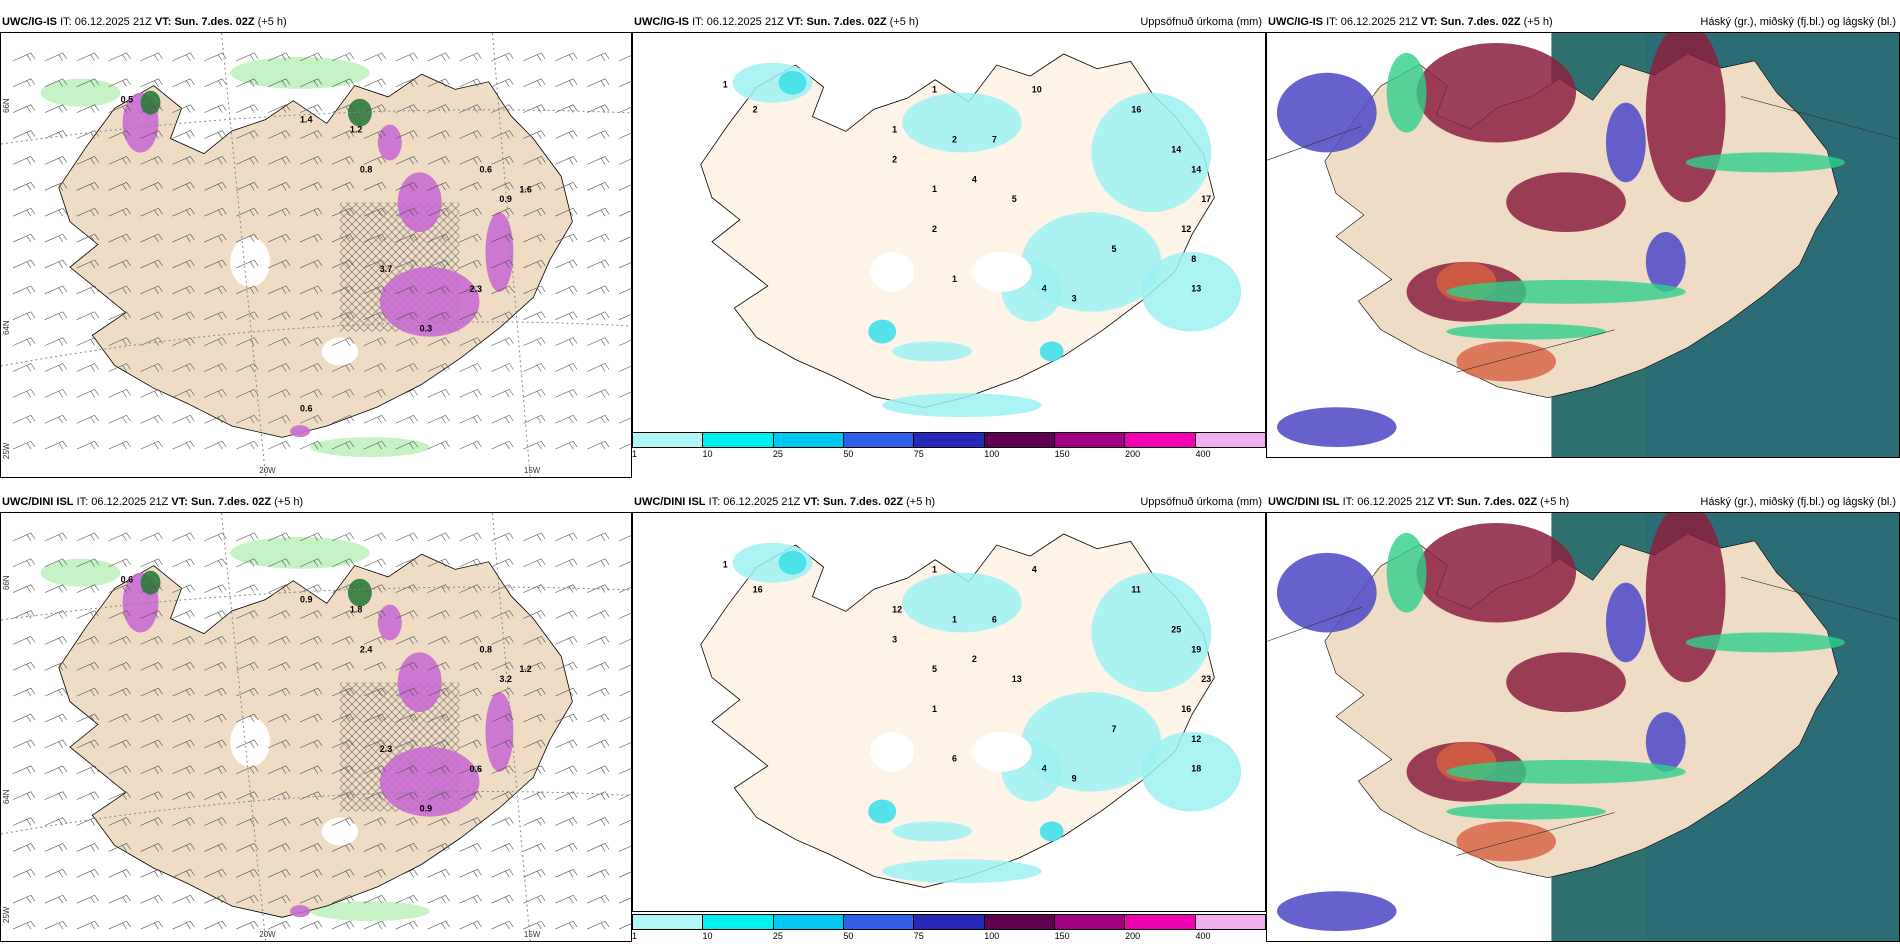 The image size is (1900, 950). I want to click on vt-label: VT:, so click(163, 22).